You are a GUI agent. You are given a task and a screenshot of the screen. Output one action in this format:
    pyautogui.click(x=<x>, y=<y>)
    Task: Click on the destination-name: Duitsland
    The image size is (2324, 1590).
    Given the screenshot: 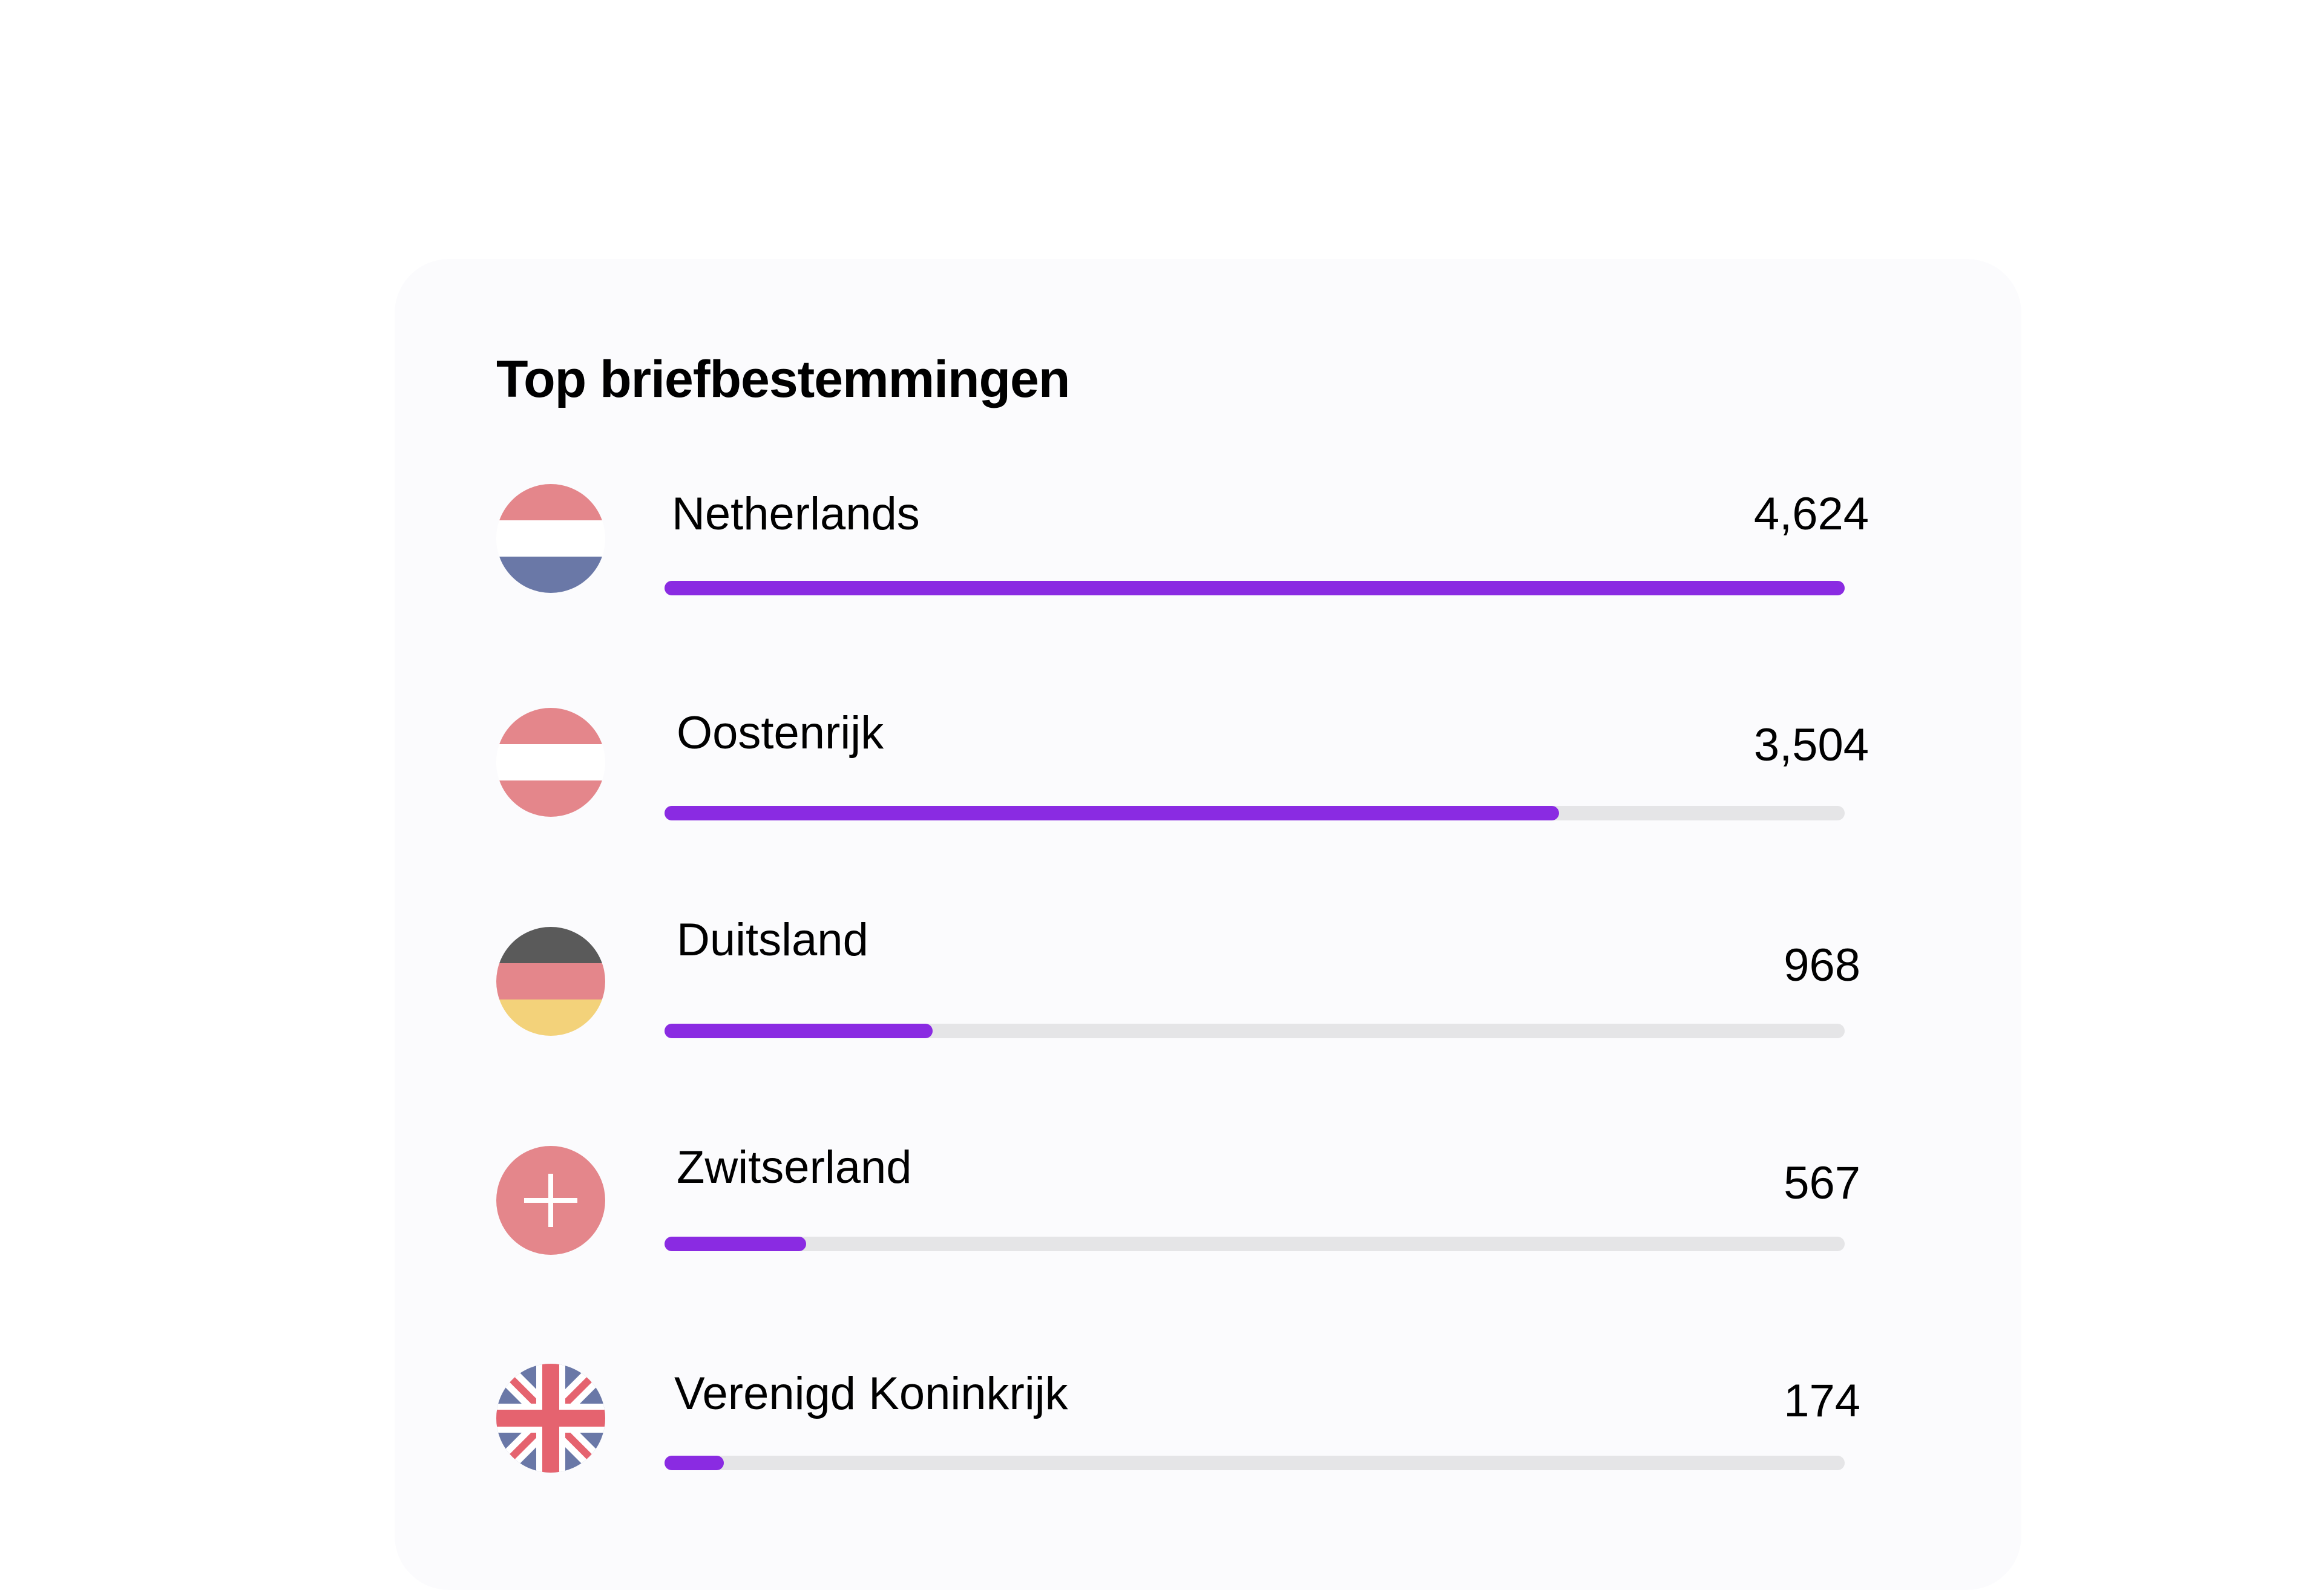 What is the action you would take?
    pyautogui.click(x=772, y=940)
    